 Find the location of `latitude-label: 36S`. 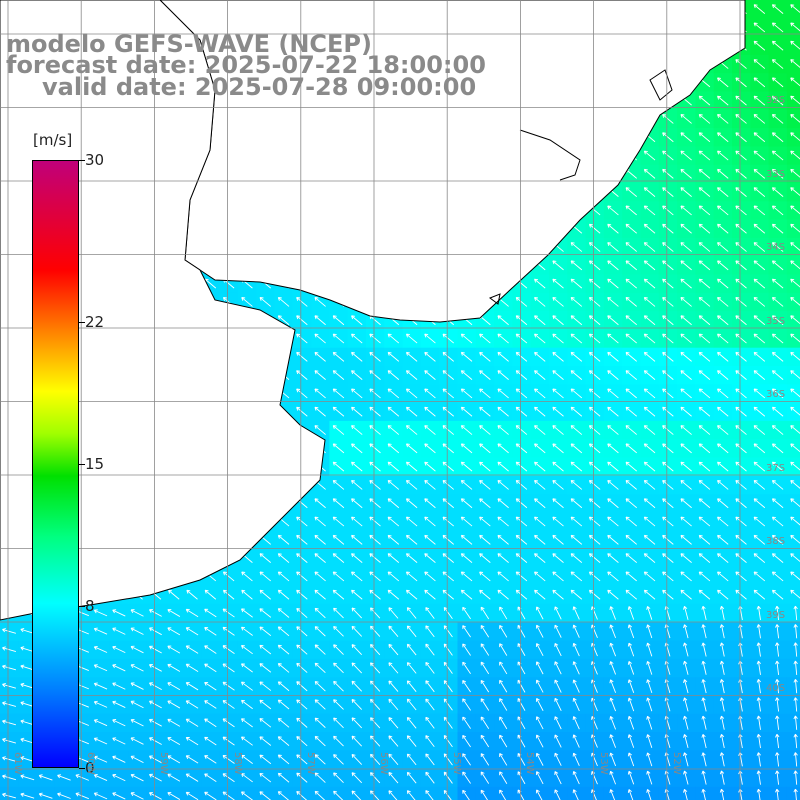

latitude-label: 36S is located at coordinates (776, 394).